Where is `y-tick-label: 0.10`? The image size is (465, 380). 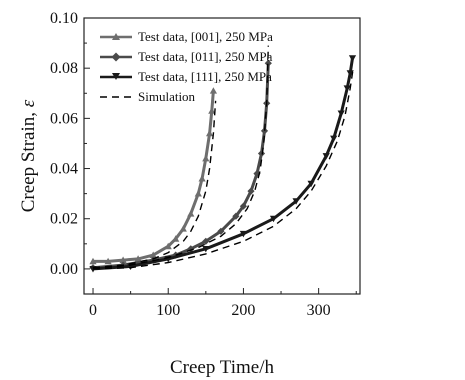 y-tick-label: 0.10 is located at coordinates (64, 18).